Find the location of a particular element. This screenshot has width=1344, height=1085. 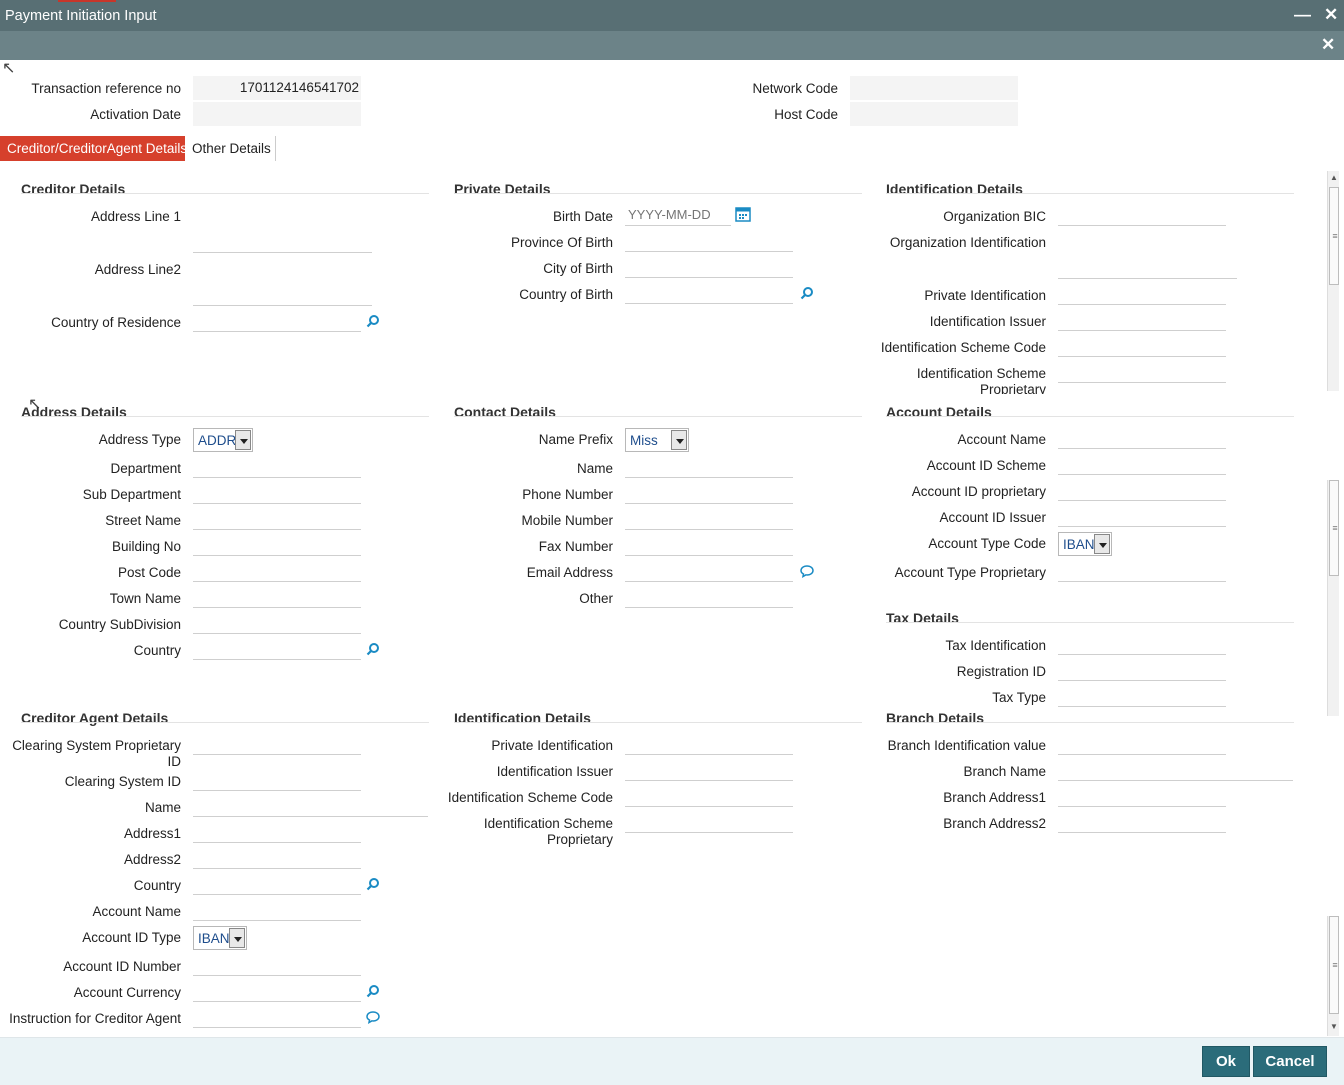

close-icon: ✕ is located at coordinates (1331, 14).